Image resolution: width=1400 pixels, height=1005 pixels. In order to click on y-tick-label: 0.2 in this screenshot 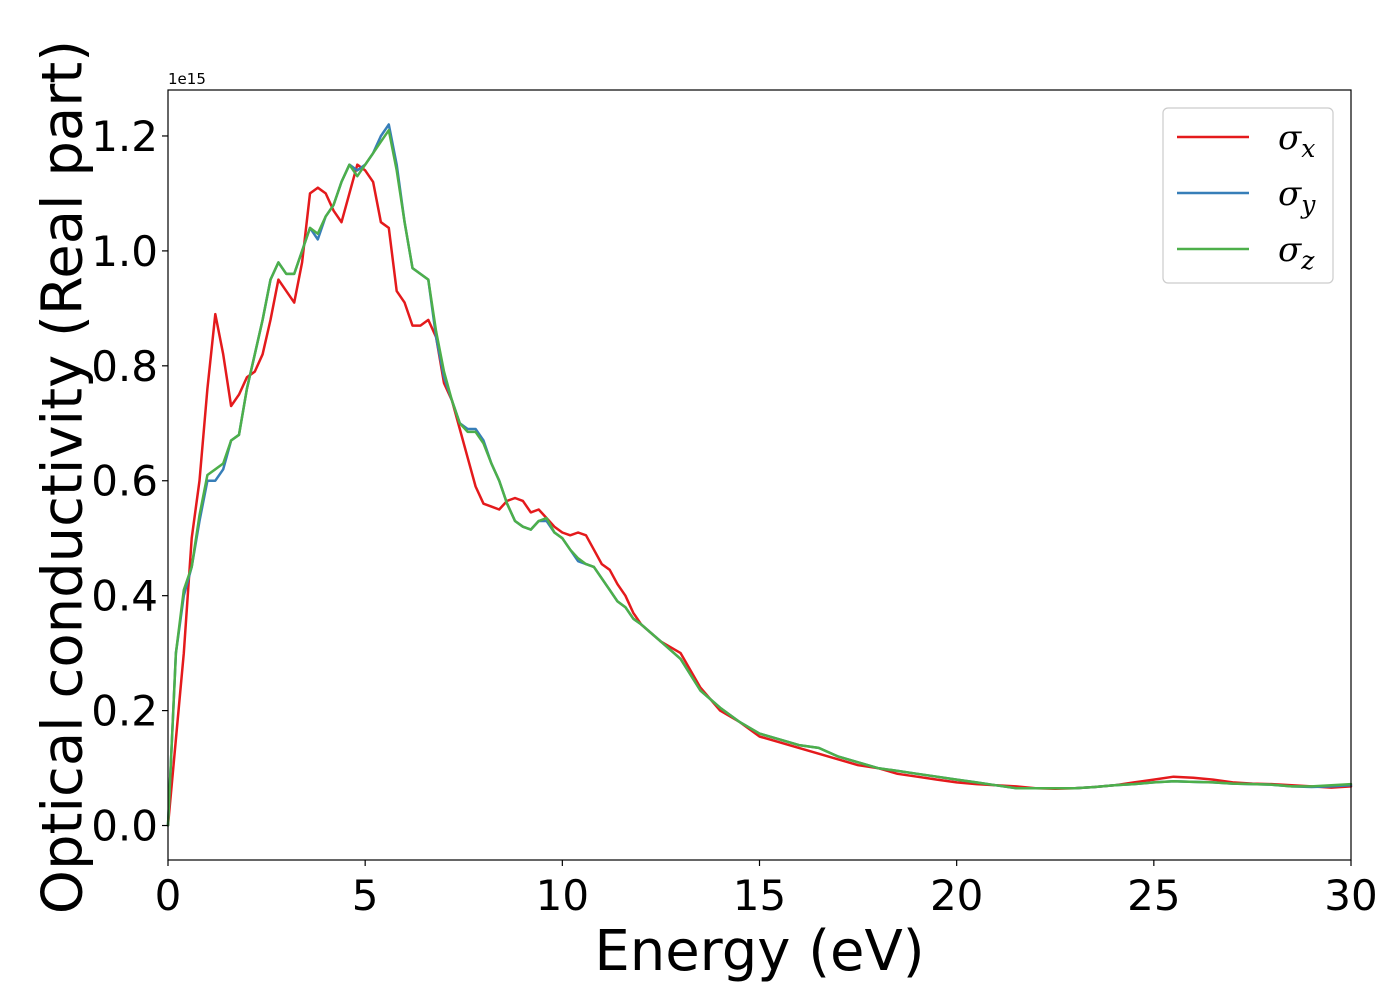, I will do `click(124, 711)`.